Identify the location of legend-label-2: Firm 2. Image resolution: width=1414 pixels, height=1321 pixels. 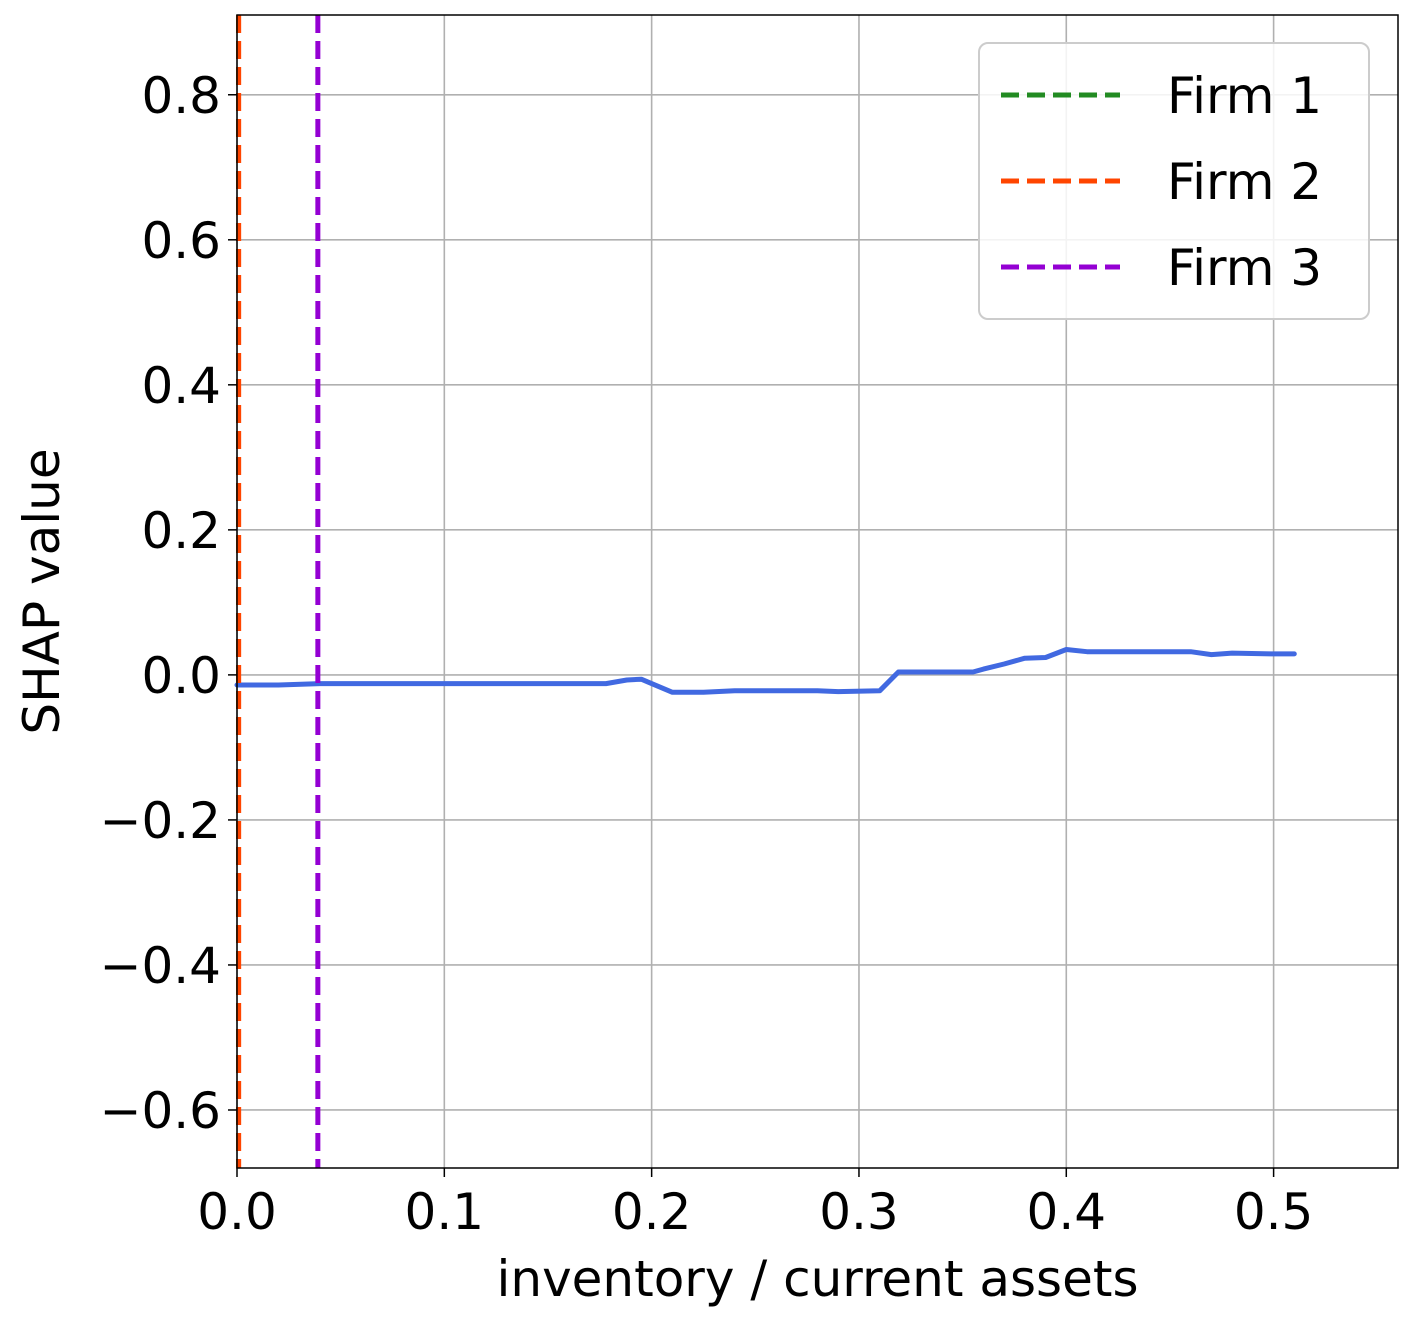
(1244, 182).